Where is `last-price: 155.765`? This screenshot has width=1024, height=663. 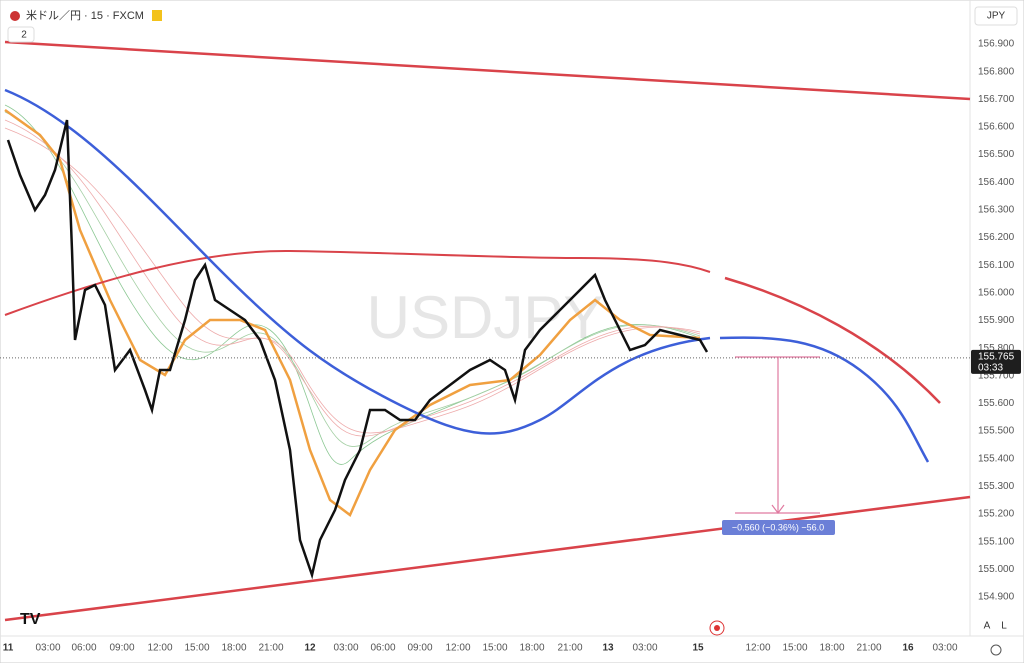
last-price: 155.765 is located at coordinates (996, 356).